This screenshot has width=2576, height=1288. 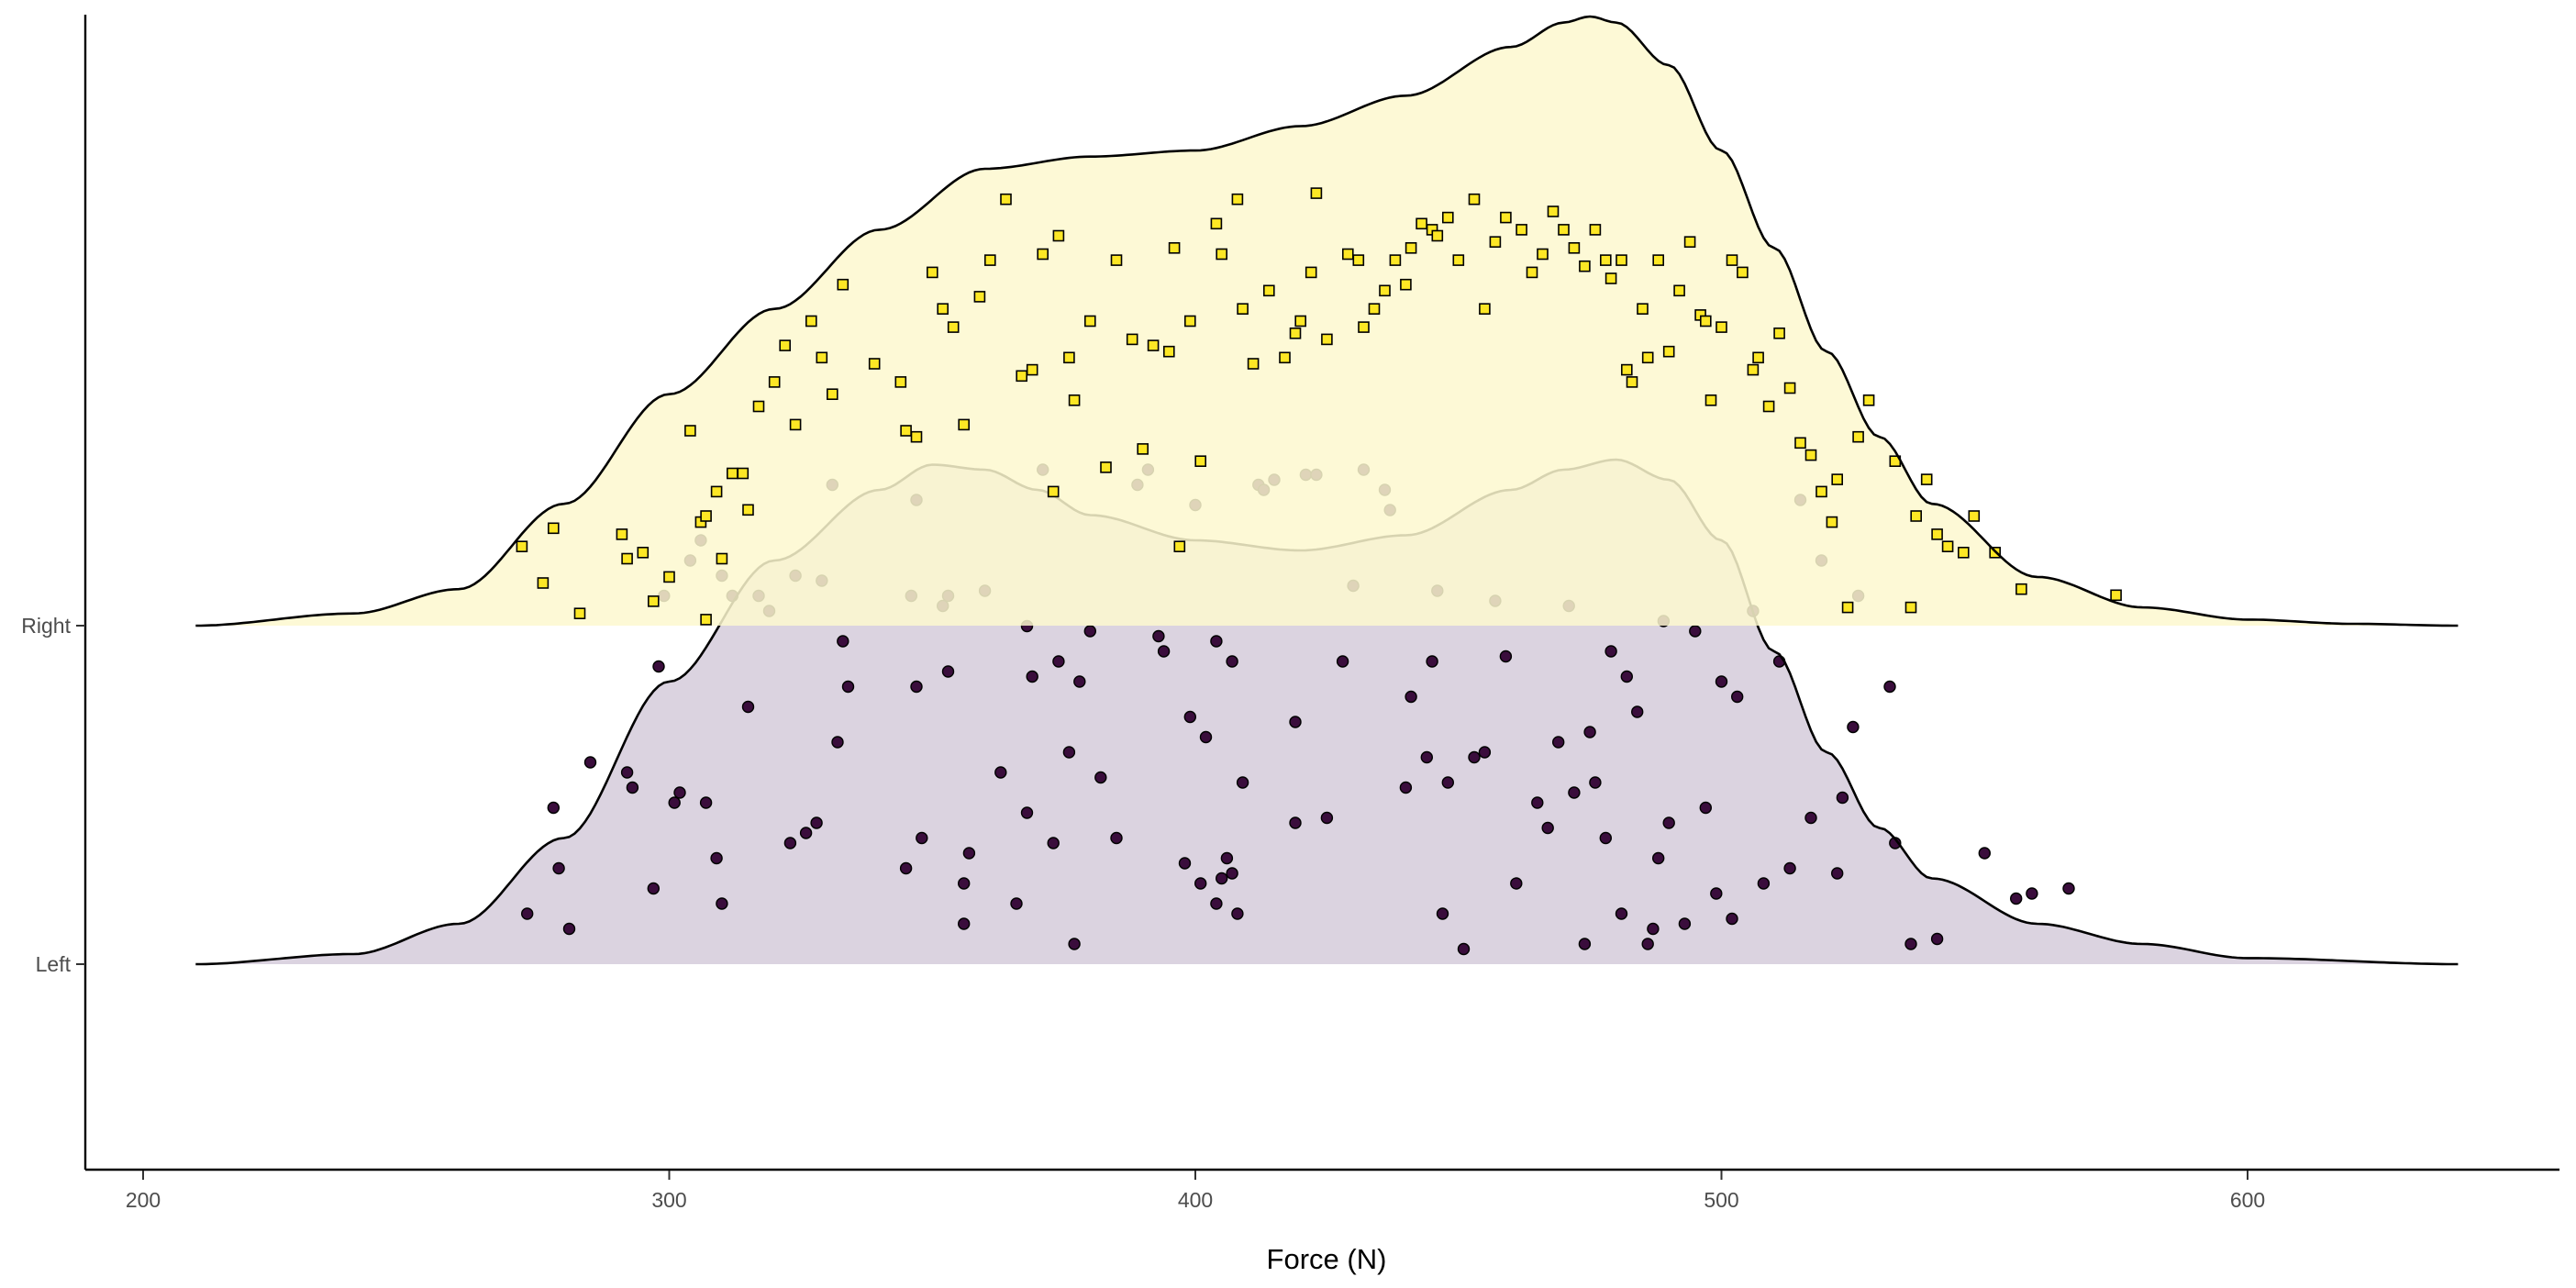 I want to click on y-tick-label-right: Right, so click(x=46, y=626).